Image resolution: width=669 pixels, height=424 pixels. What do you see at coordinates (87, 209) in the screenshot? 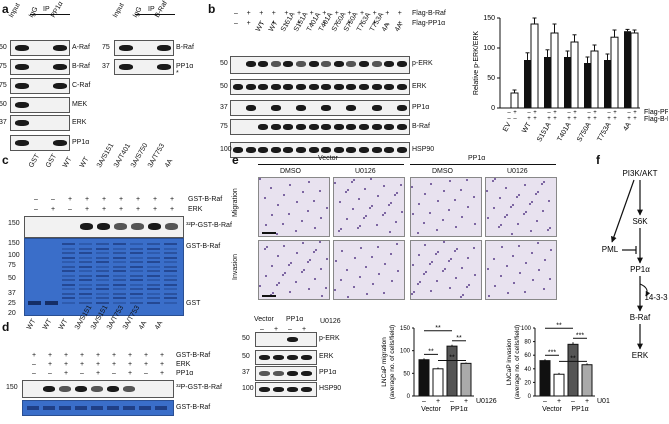
I see `erk-sign: +` at bounding box center [87, 209].